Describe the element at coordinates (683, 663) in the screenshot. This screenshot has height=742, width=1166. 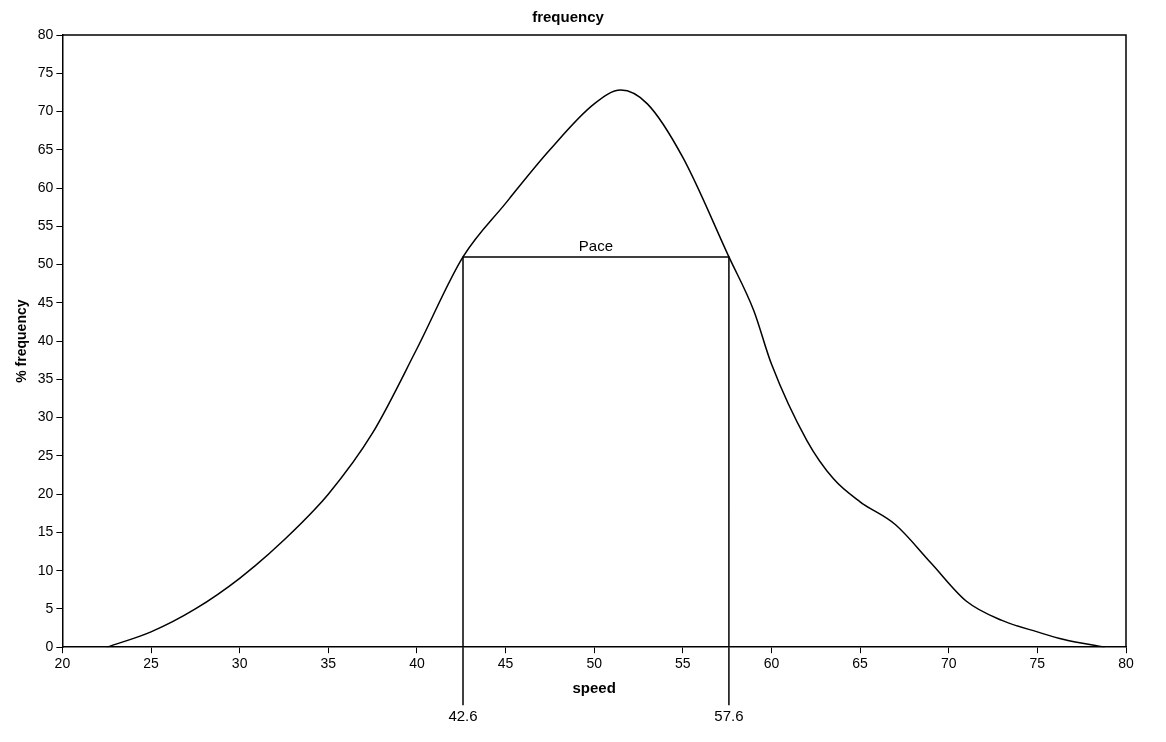
I see `x-tick-label: 55` at that location.